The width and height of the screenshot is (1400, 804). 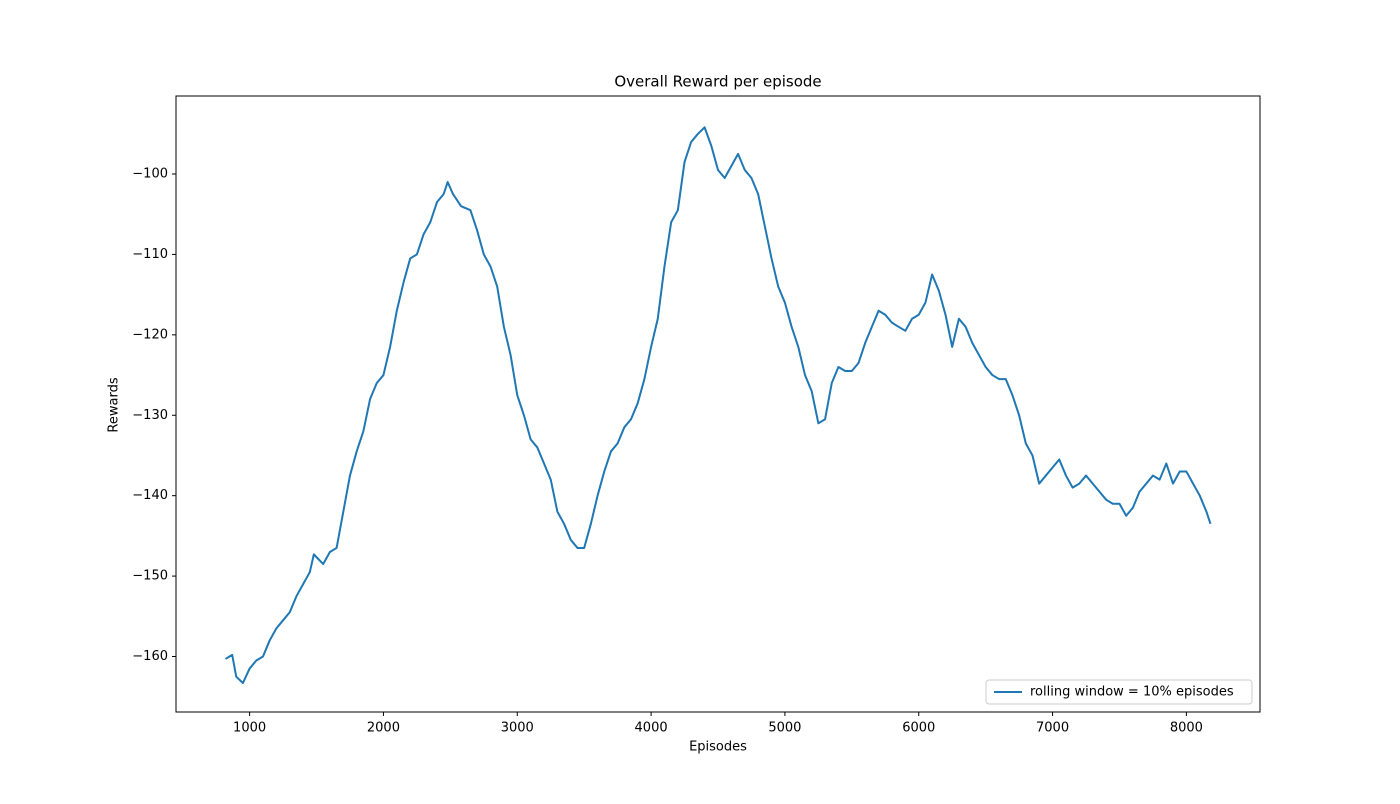 What do you see at coordinates (114, 404) in the screenshot?
I see `y-axis-label: Rewards` at bounding box center [114, 404].